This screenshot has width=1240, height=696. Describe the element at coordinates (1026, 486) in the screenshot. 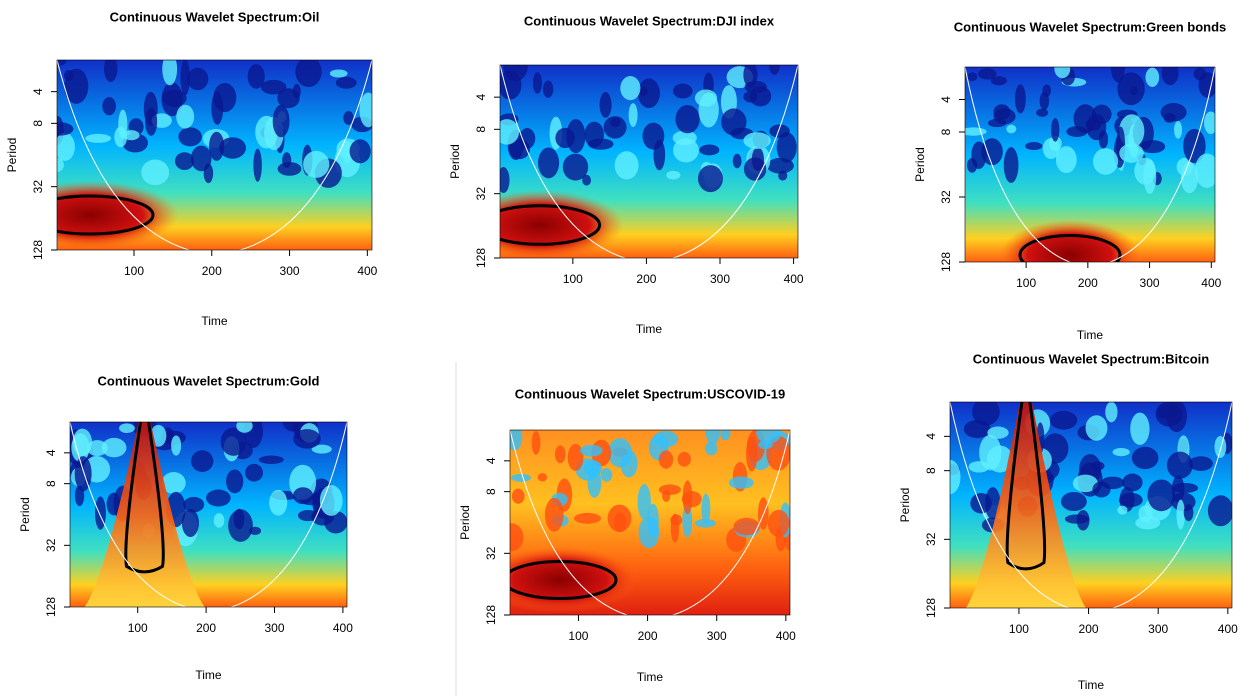

I see `contour` at that location.